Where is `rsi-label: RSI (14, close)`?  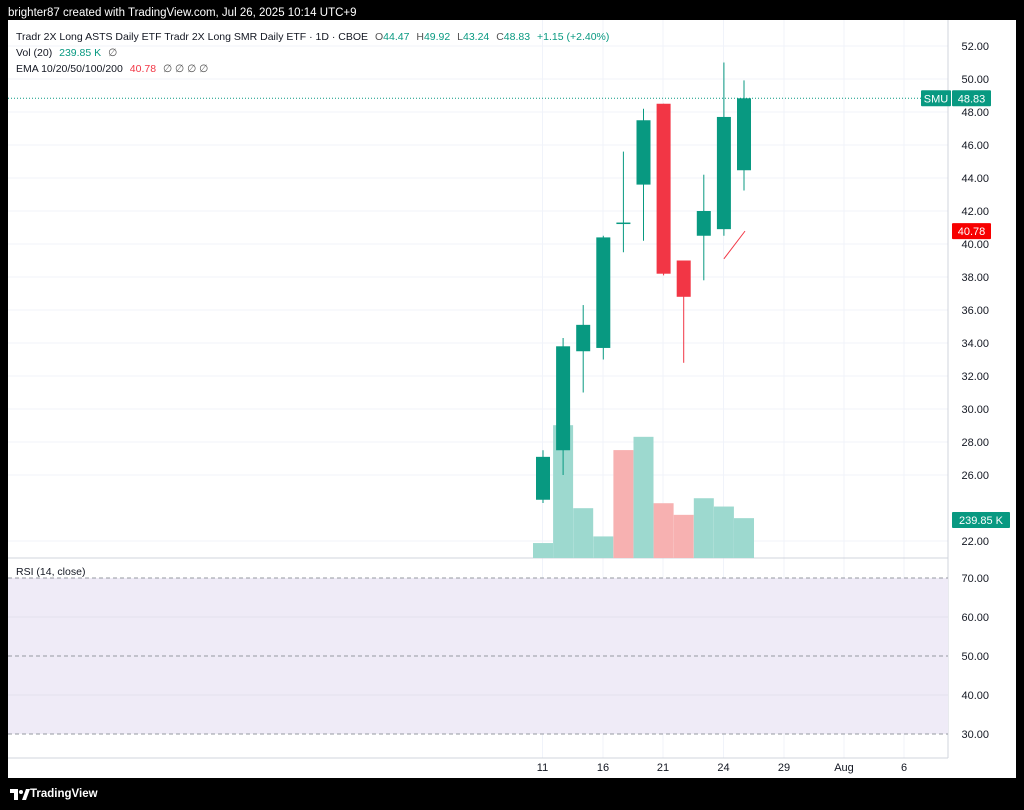 rsi-label: RSI (14, close) is located at coordinates (51, 572).